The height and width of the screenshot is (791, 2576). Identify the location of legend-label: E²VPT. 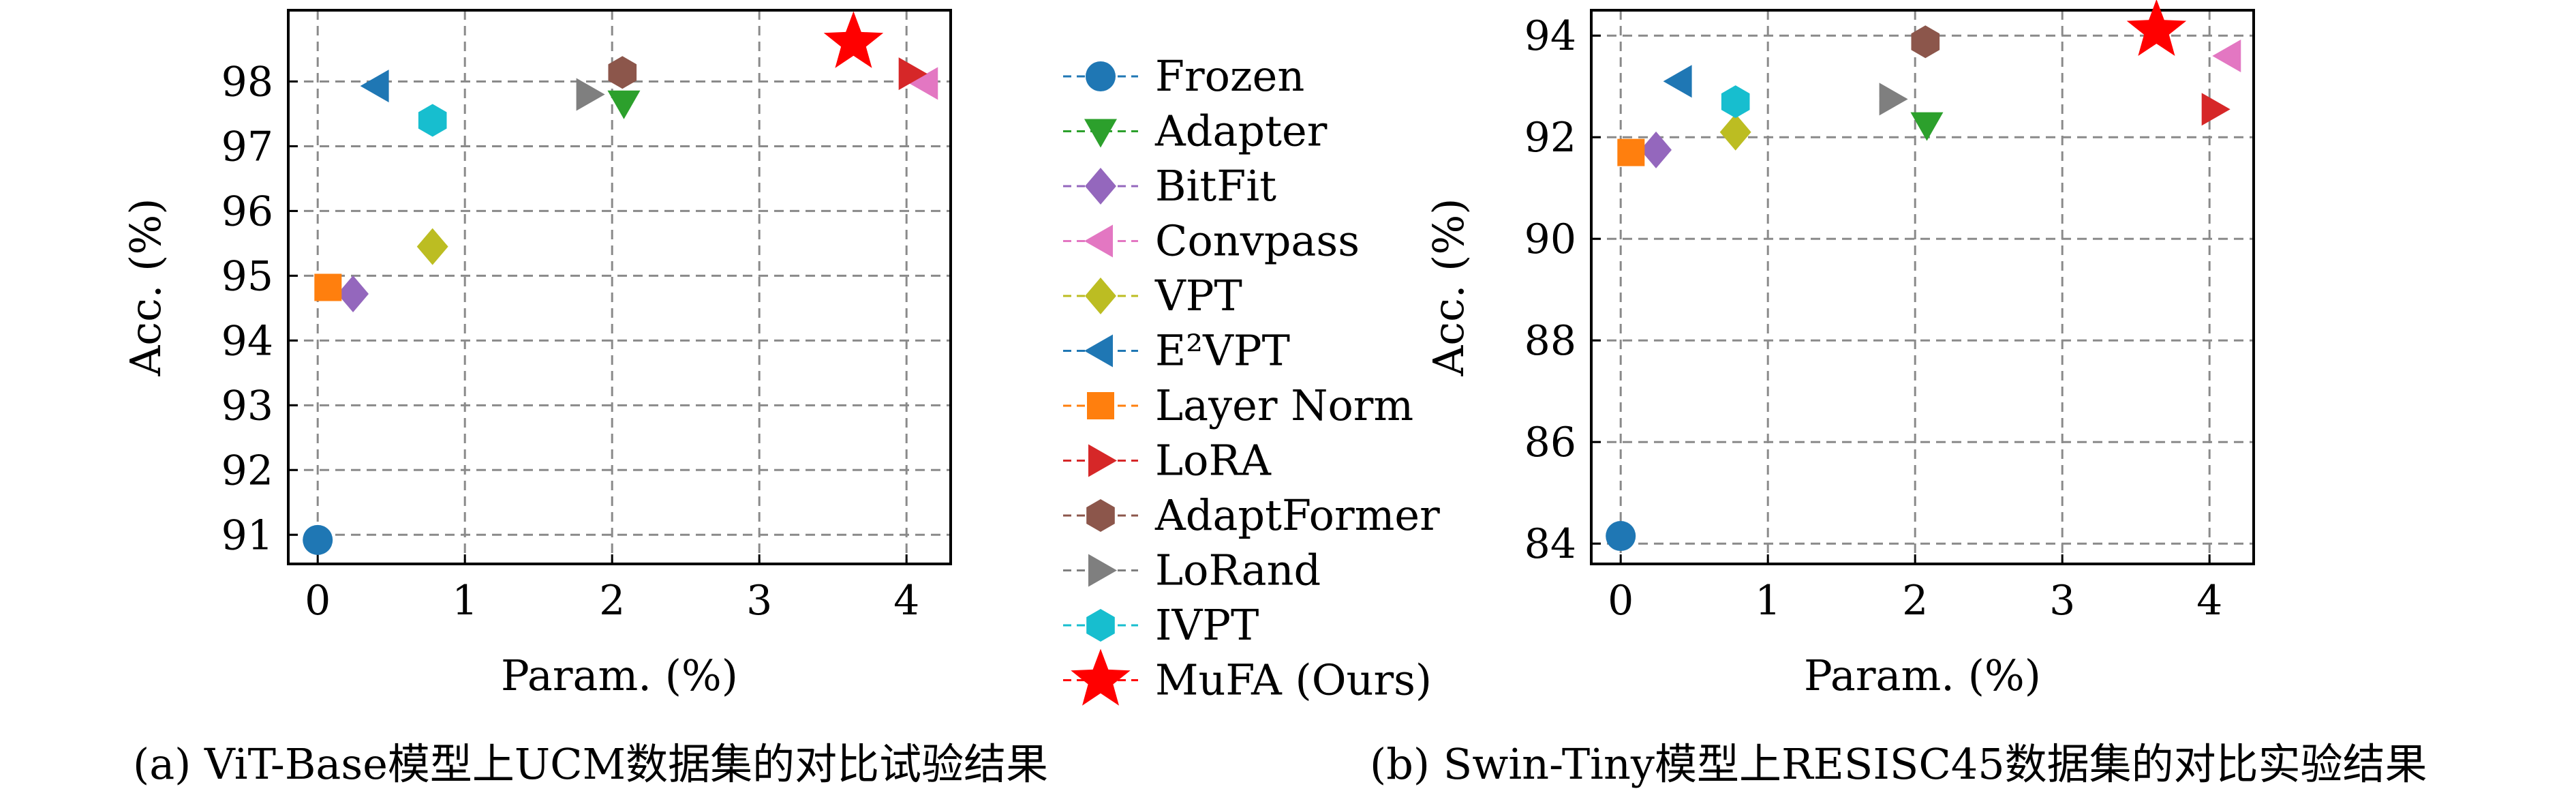
(1222, 351).